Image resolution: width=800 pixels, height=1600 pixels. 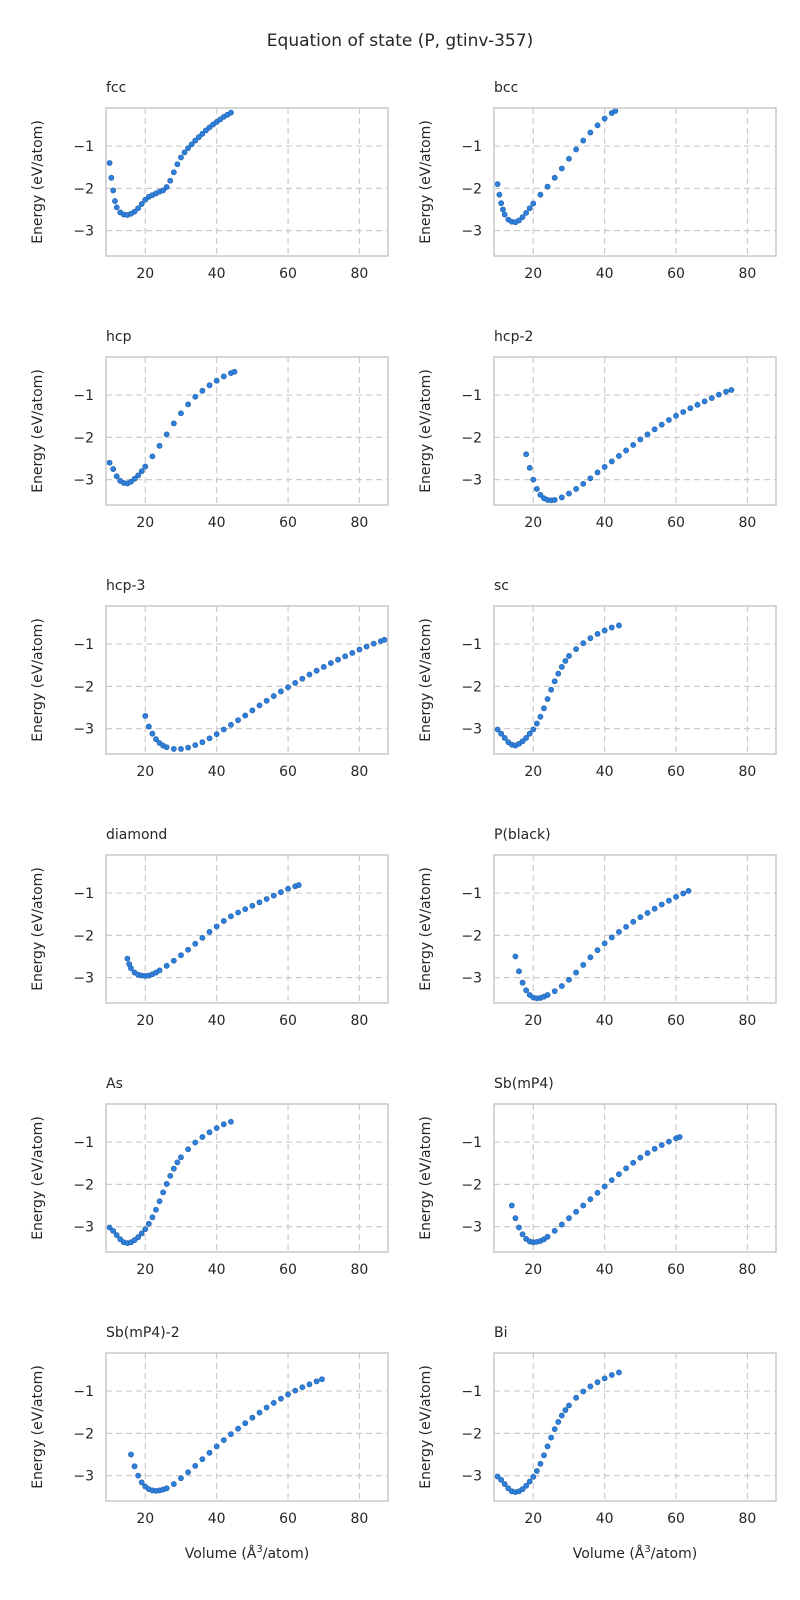 What do you see at coordinates (143, 1333) in the screenshot?
I see `panel-title: Sb(mP4)-2` at bounding box center [143, 1333].